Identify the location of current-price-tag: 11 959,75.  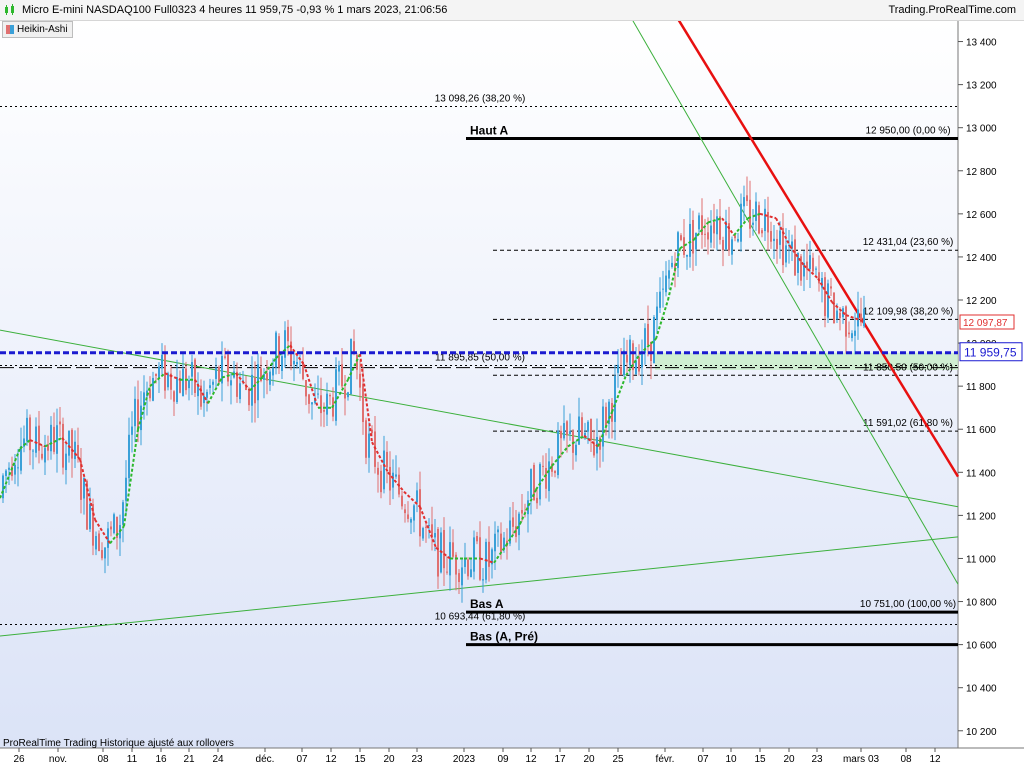
(990, 353).